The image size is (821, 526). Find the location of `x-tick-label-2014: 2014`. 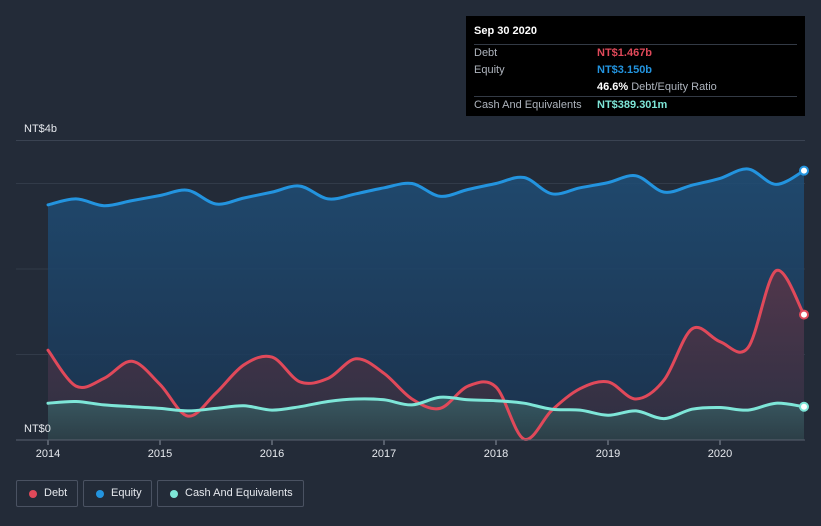

x-tick-label-2014: 2014 is located at coordinates (48, 454).